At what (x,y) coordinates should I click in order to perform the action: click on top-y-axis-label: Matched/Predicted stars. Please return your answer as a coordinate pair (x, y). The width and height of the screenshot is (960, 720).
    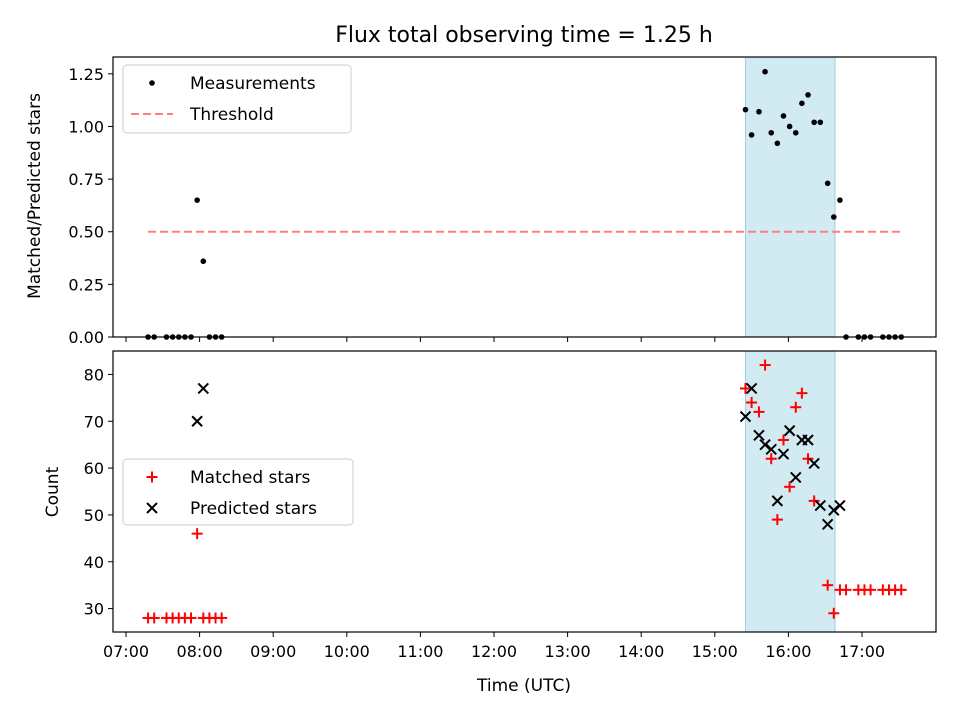
    Looking at the image, I should click on (35, 196).